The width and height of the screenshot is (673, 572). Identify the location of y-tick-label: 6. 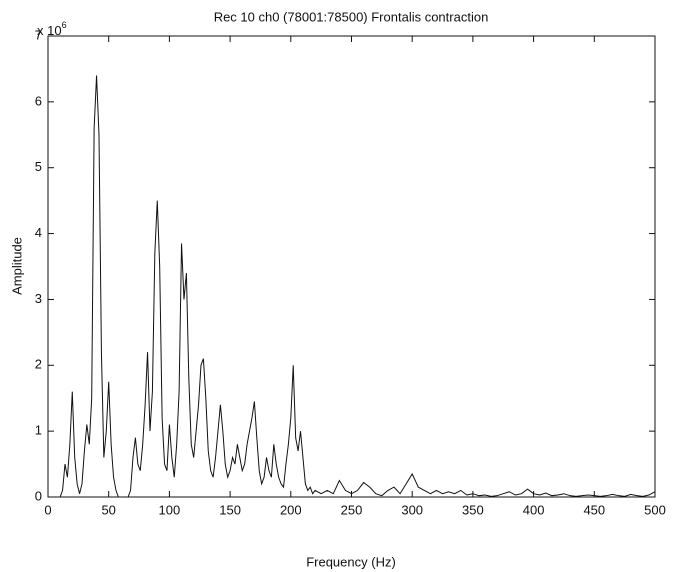
(38, 100).